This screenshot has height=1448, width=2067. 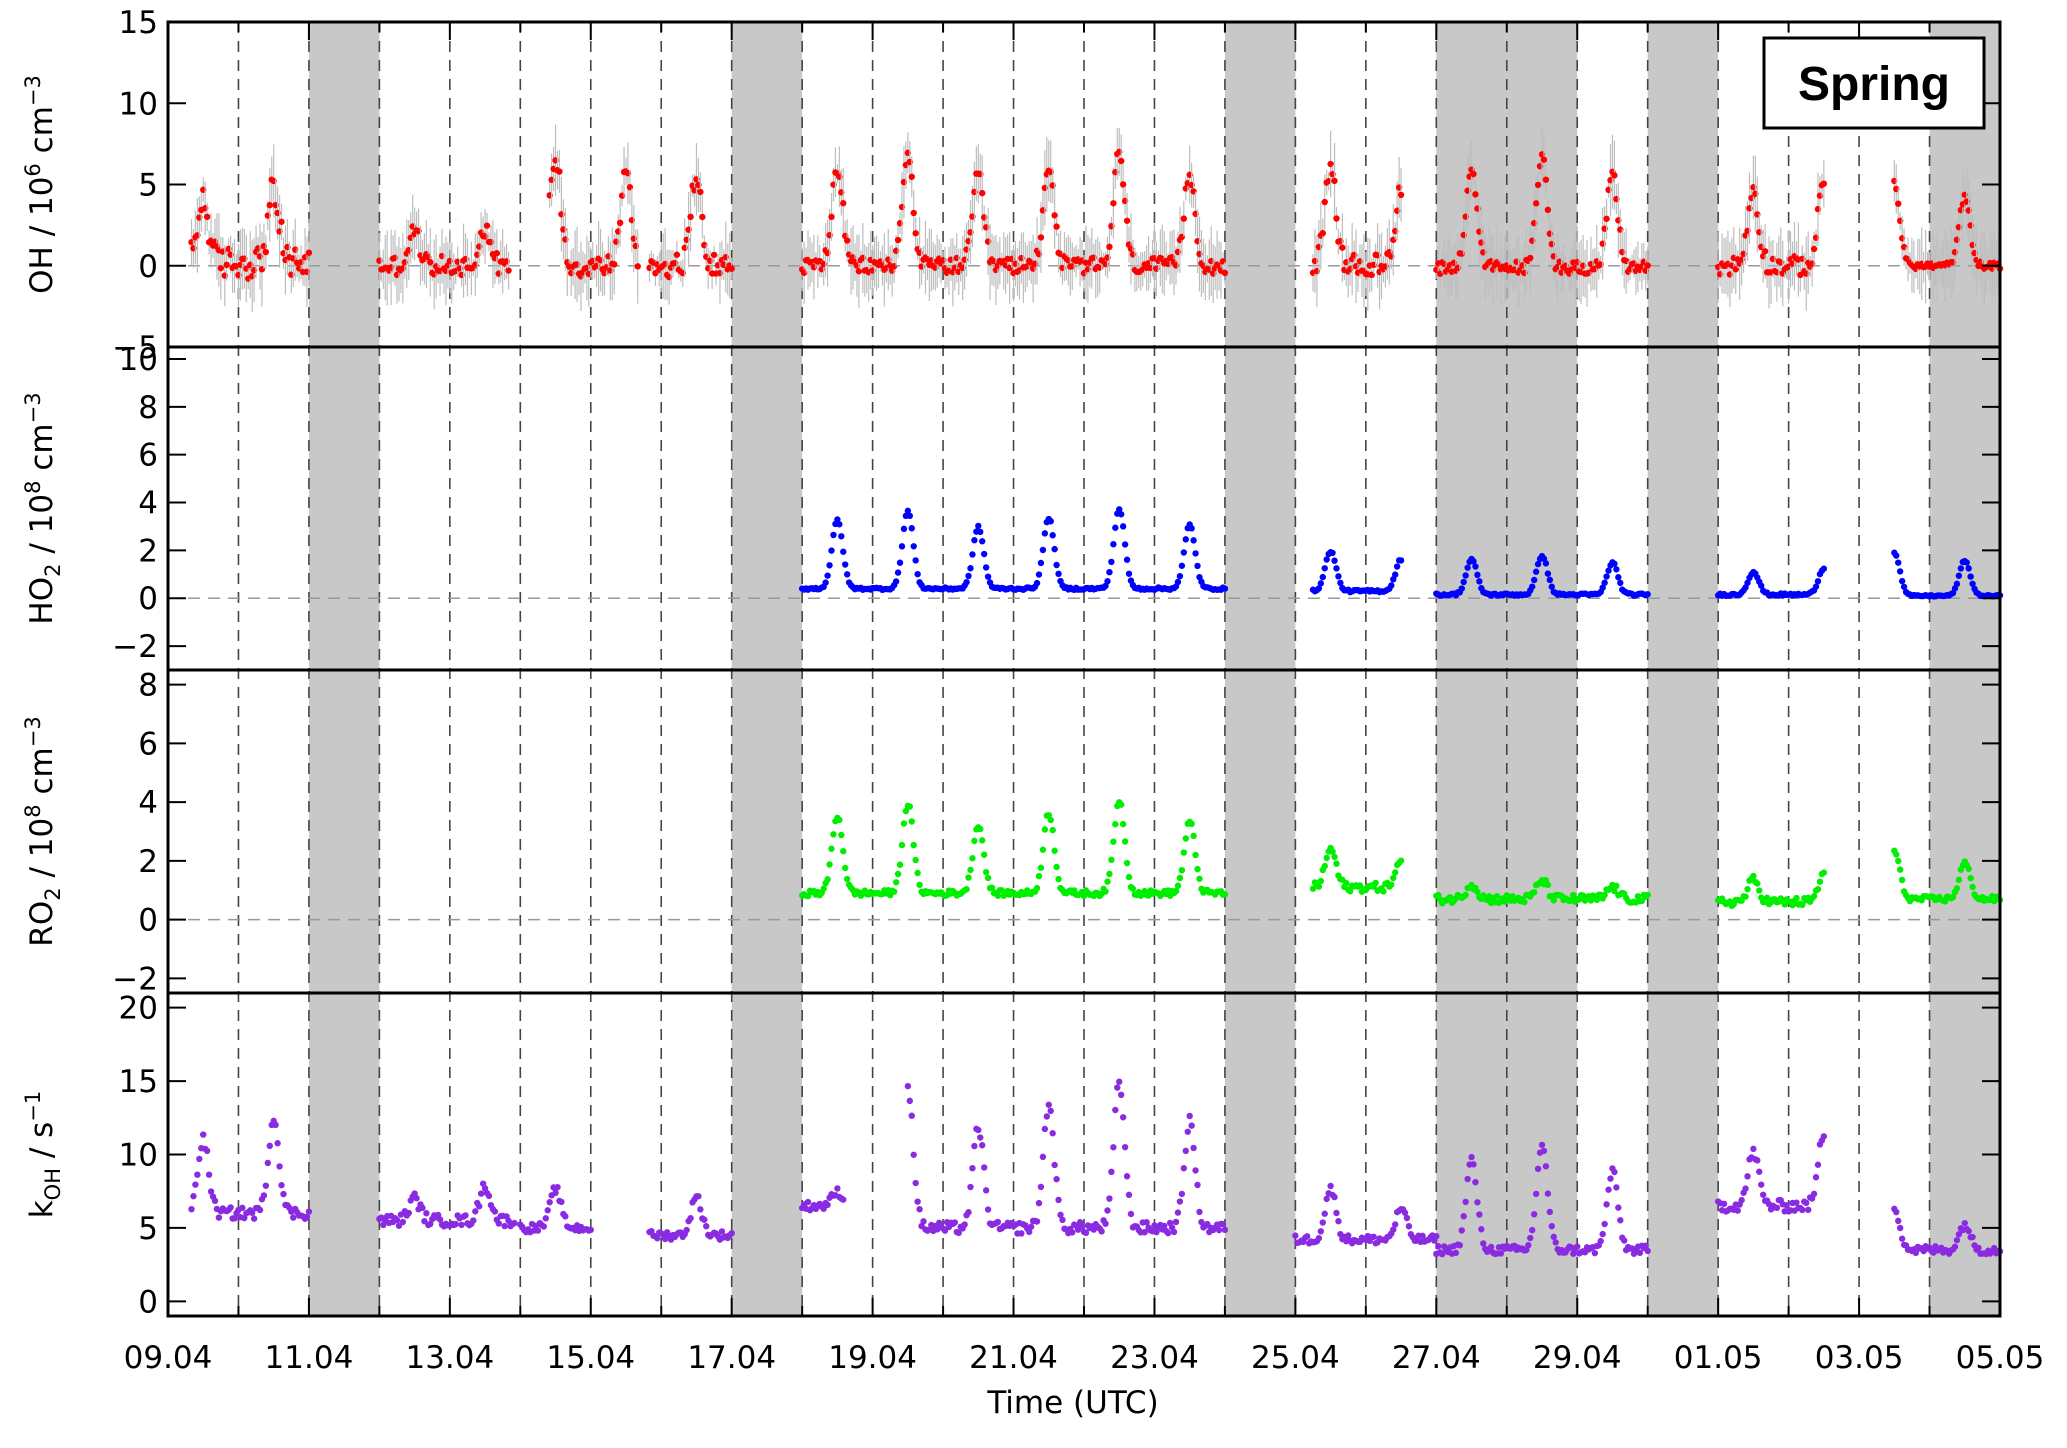 What do you see at coordinates (42, 1145) in the screenshot?
I see `y-axis-title-part: / s` at bounding box center [42, 1145].